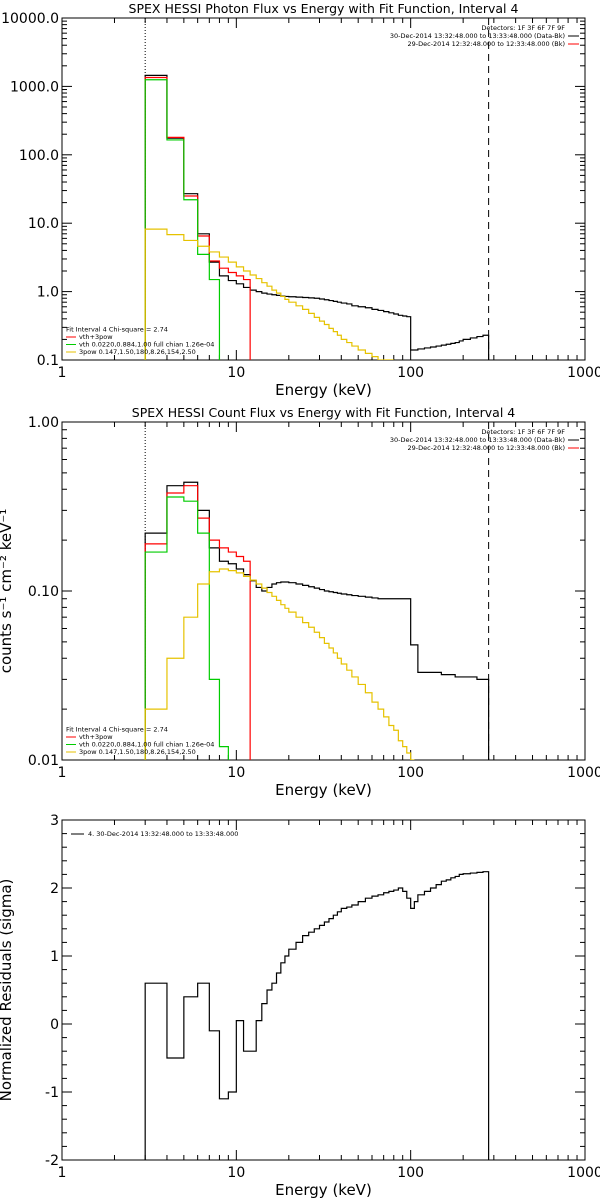 This screenshot has width=600, height=1200. What do you see at coordinates (48, 361) in the screenshot?
I see `y-tick-label: 0.1` at bounding box center [48, 361].